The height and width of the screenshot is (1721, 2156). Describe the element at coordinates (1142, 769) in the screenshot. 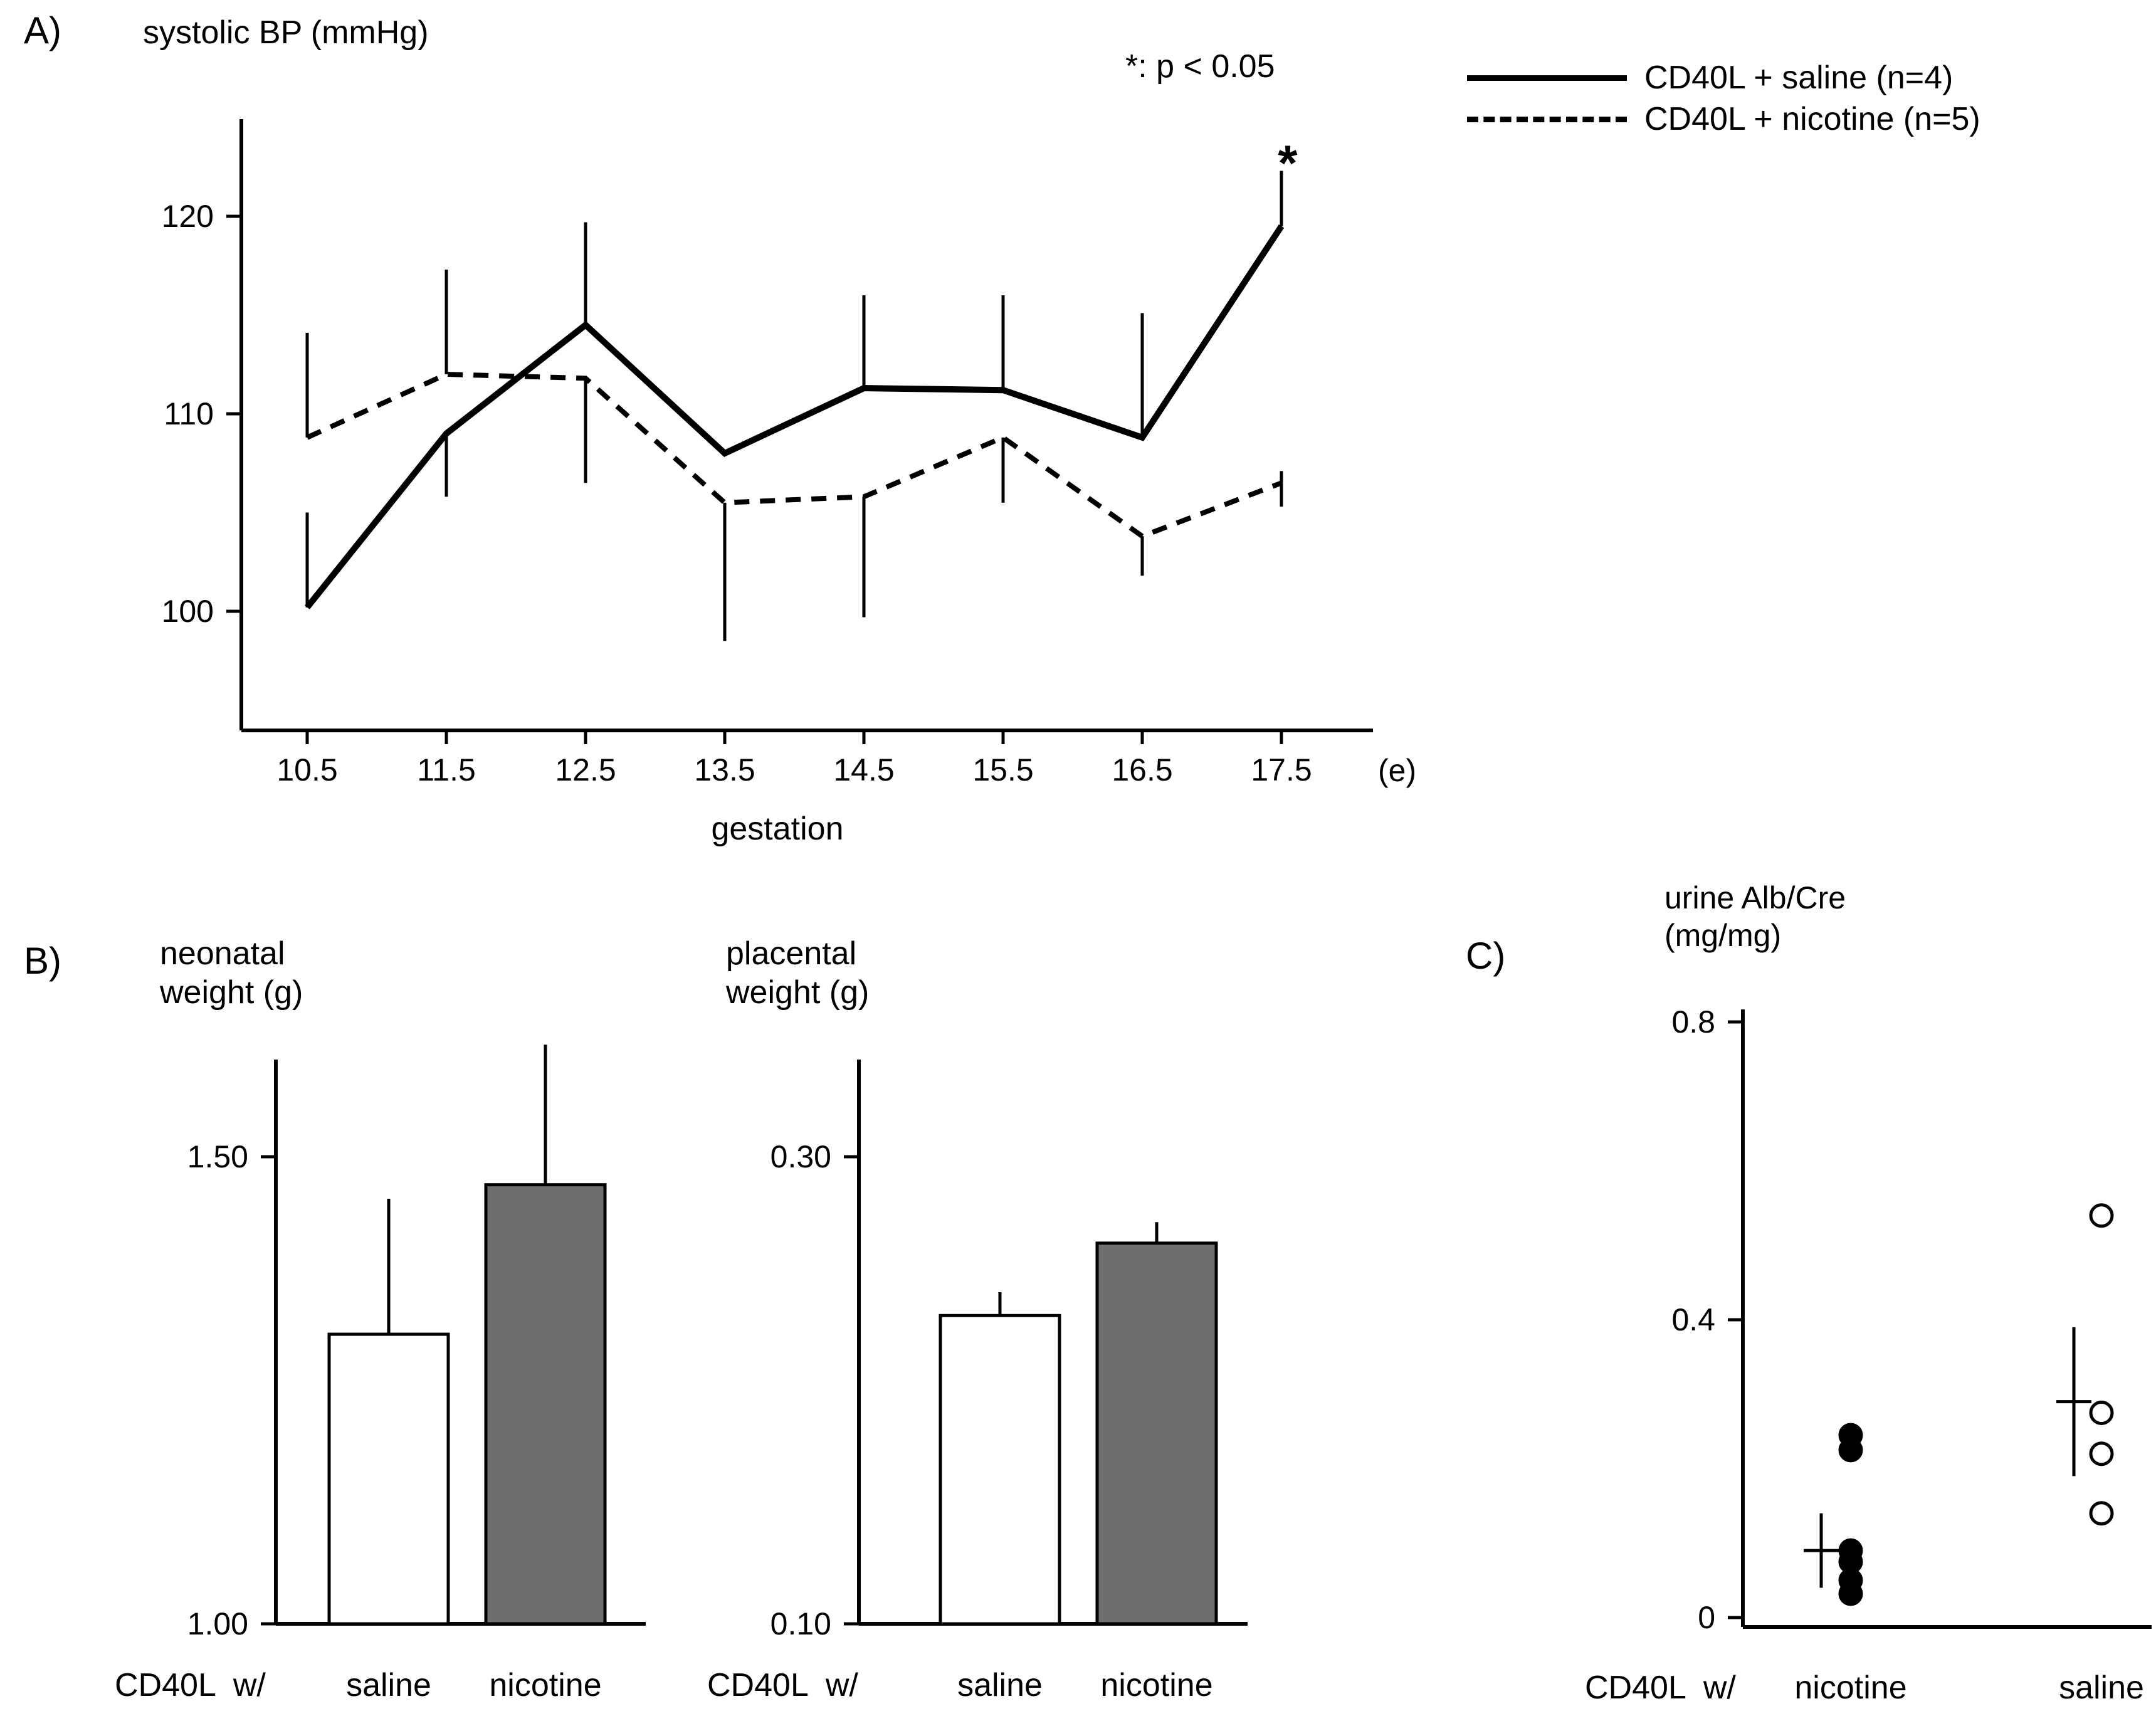

I see `x-tick-label: 16.5` at that location.